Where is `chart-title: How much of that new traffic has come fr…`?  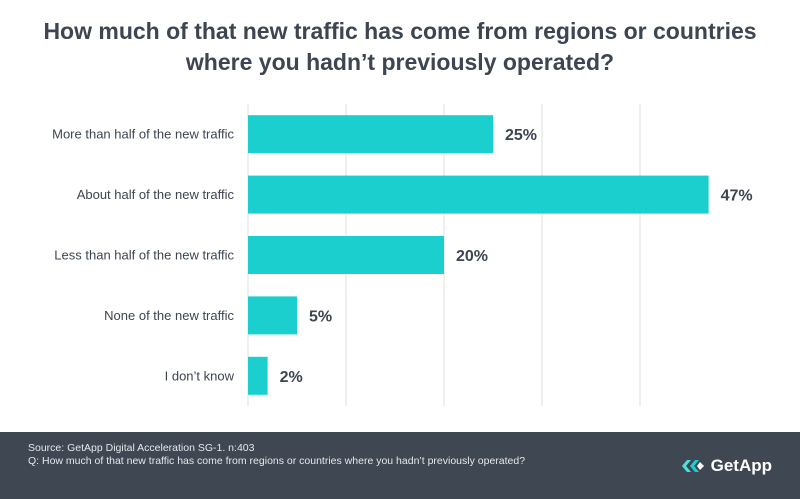 chart-title: How much of that new traffic has come fr… is located at coordinates (400, 46).